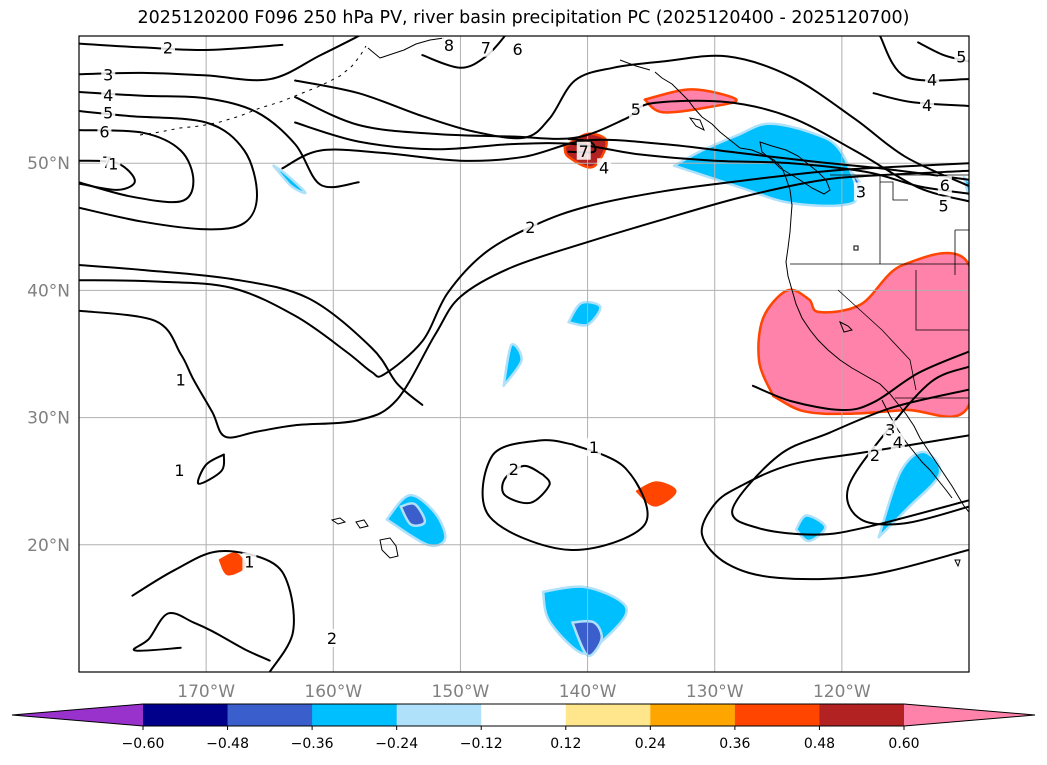 The image size is (1047, 765). I want to click on colorbar-tick-label: 0.36, so click(734, 744).